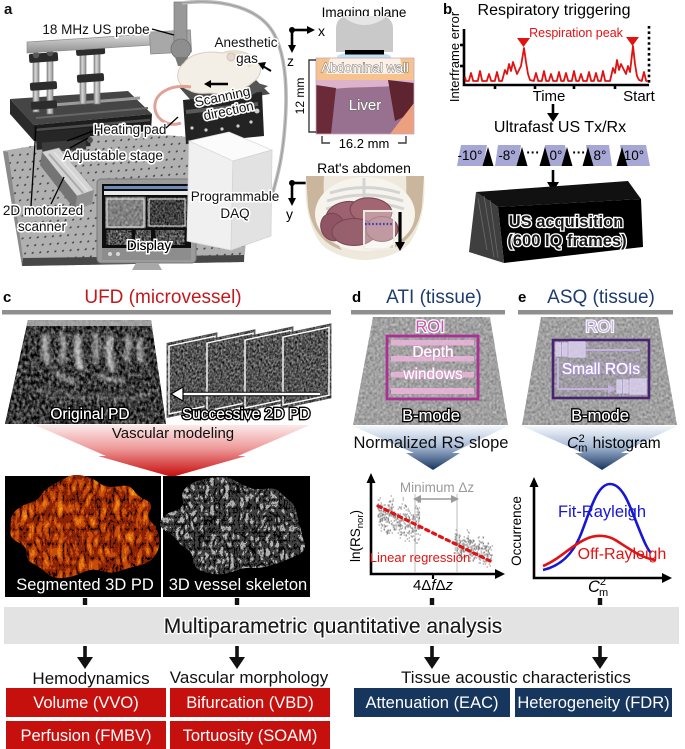  I want to click on svg-text: 12 mm, so click(300, 96).